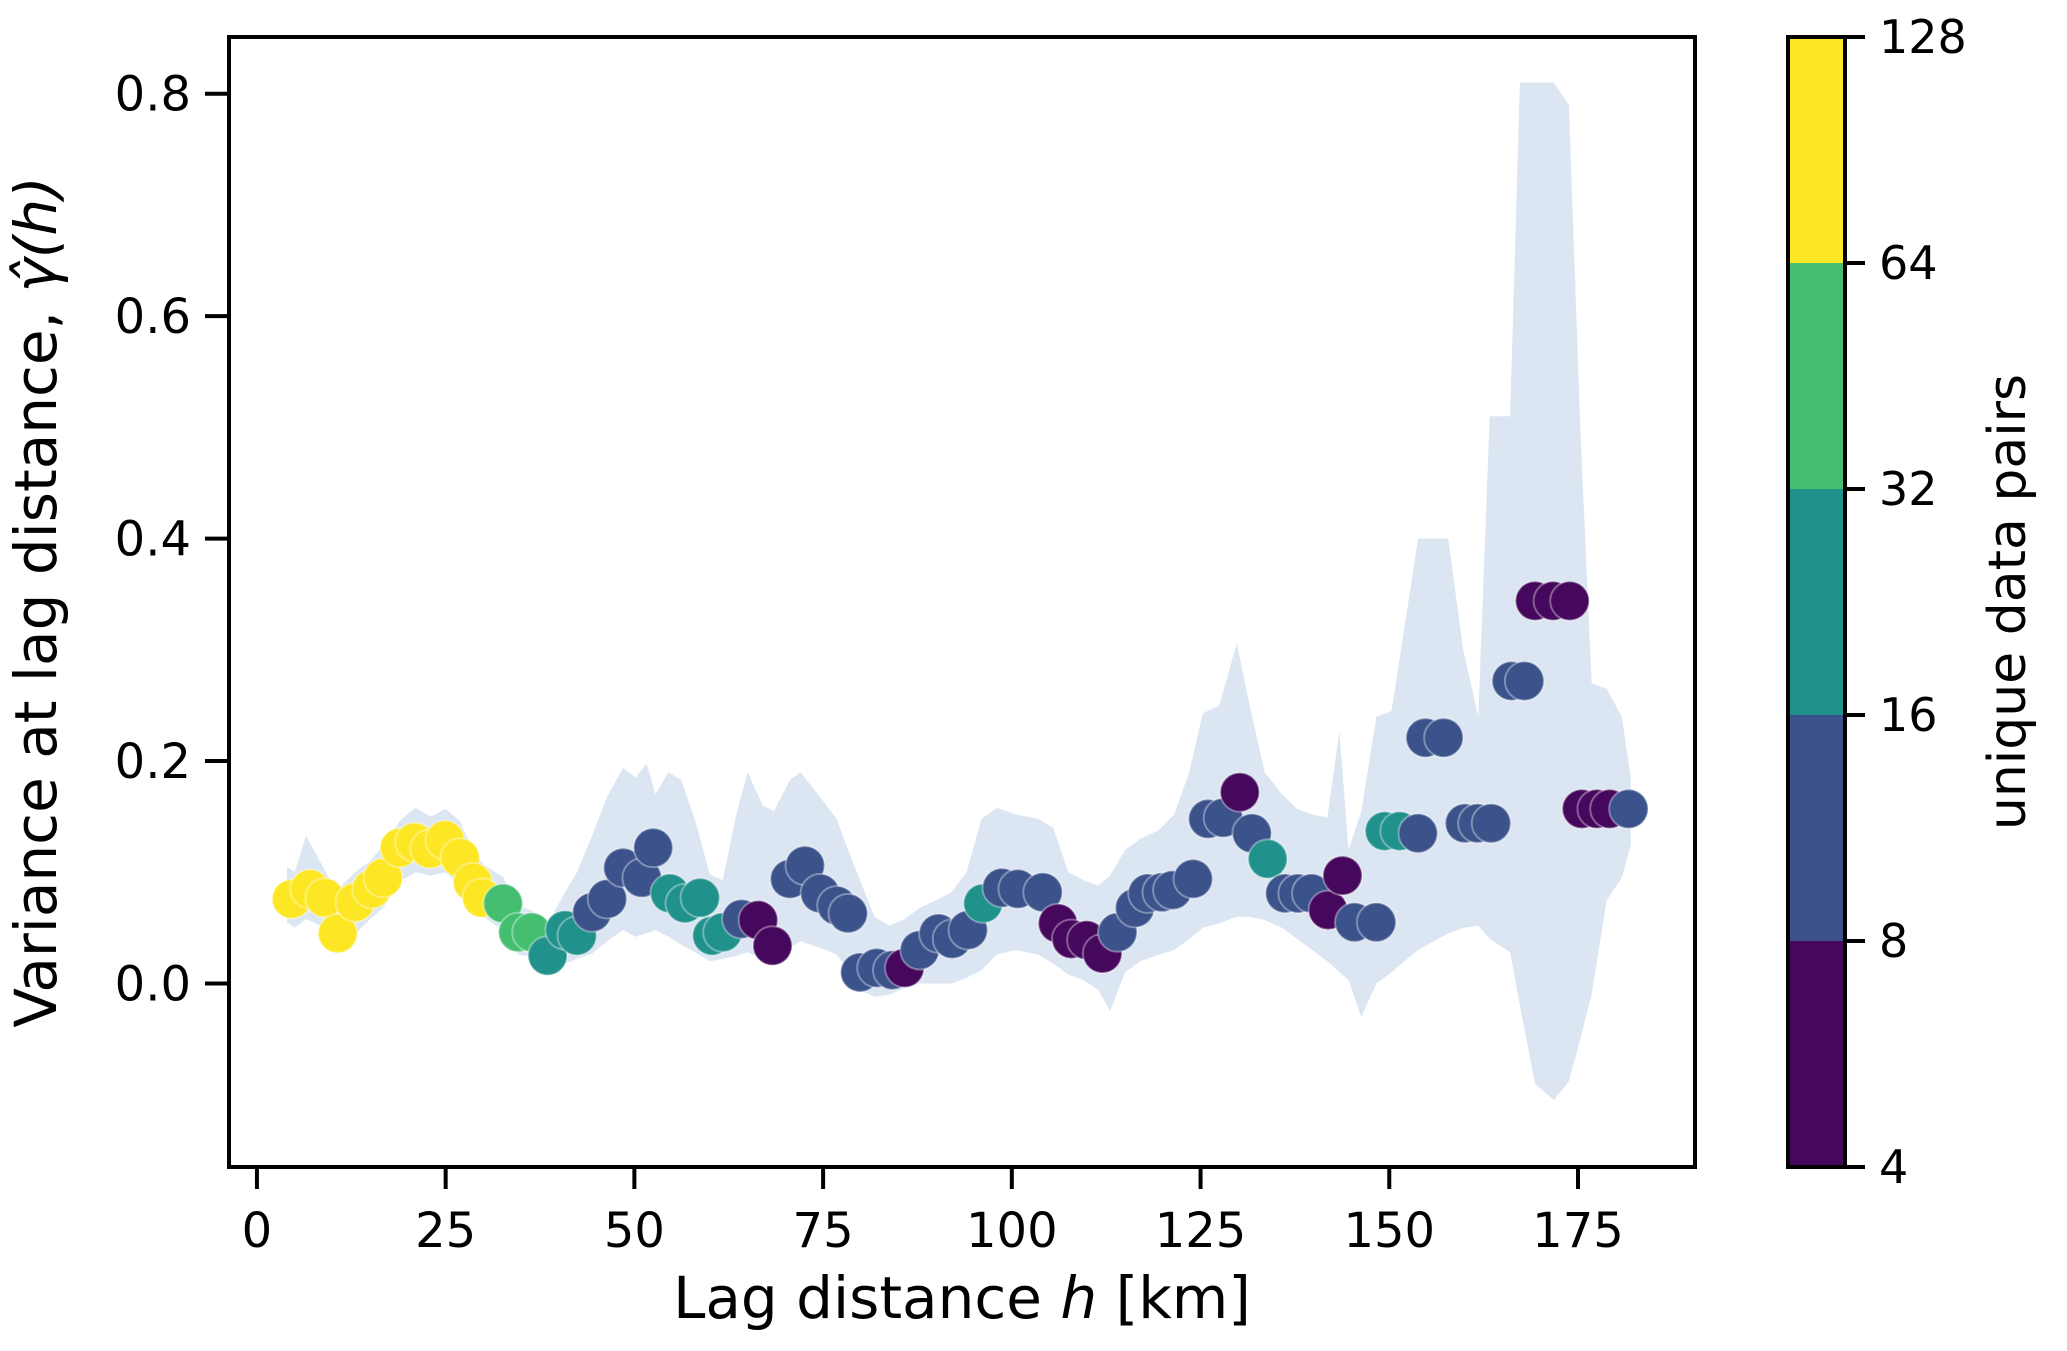  What do you see at coordinates (823, 1231) in the screenshot?
I see `x-tick-label: 75` at bounding box center [823, 1231].